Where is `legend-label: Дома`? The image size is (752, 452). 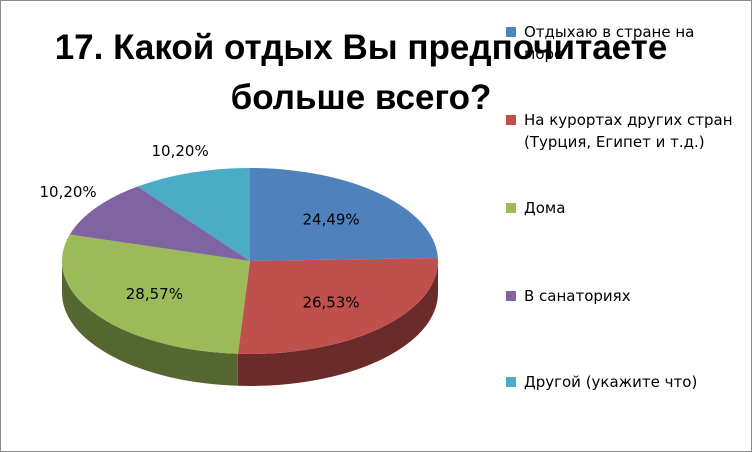 legend-label: Дома is located at coordinates (545, 208).